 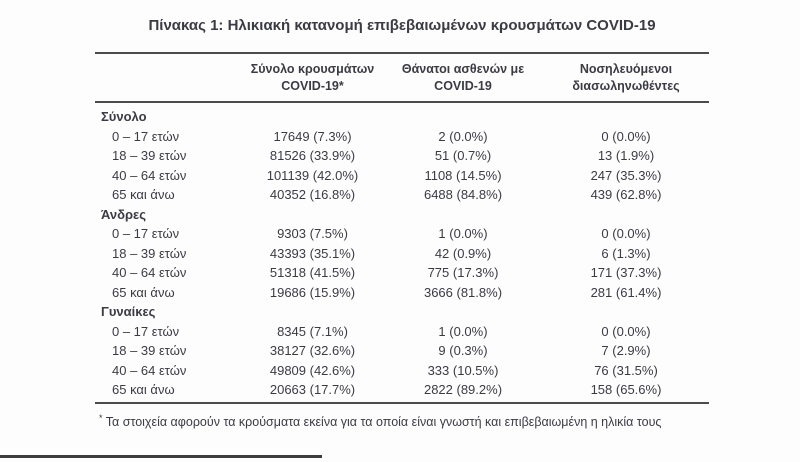 I want to click on intubated-cell: 13 (1.9%), so click(x=626, y=155).